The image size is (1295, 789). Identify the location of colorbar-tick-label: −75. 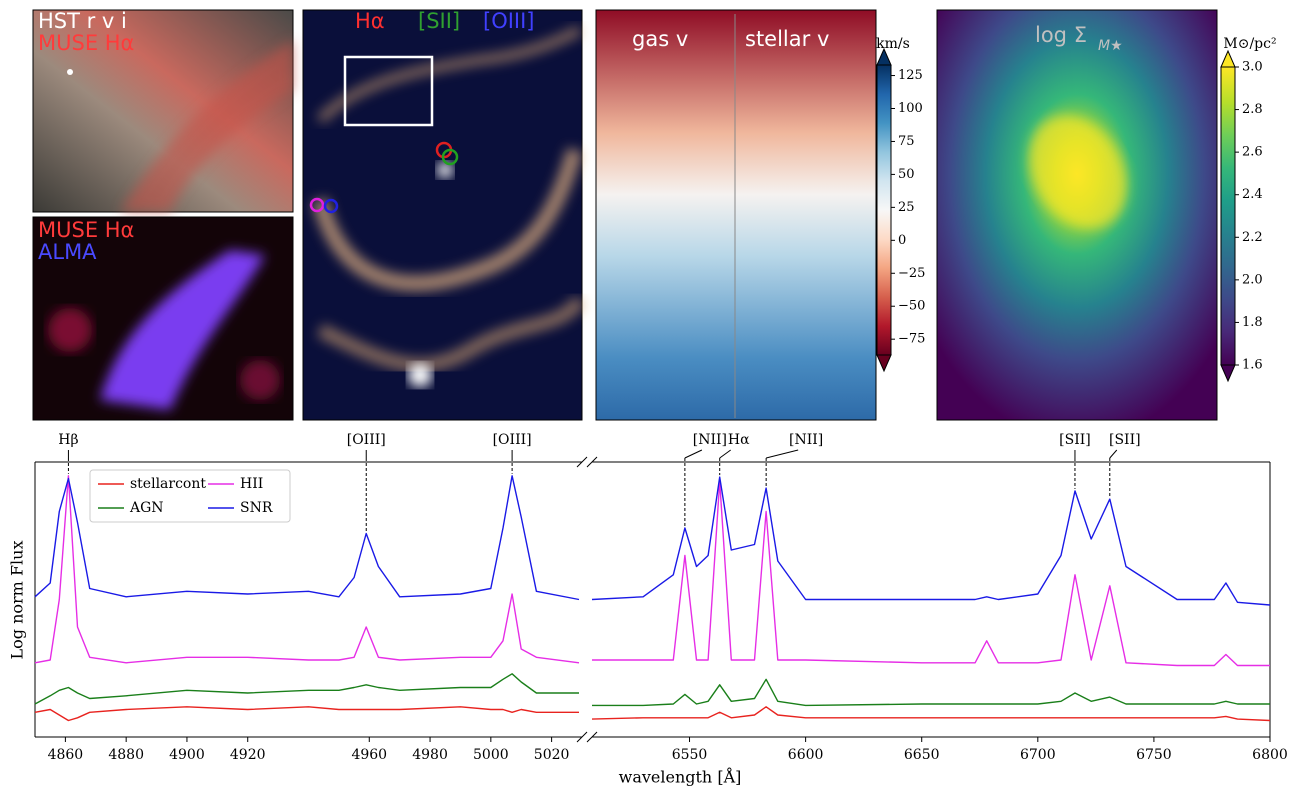
(911, 339).